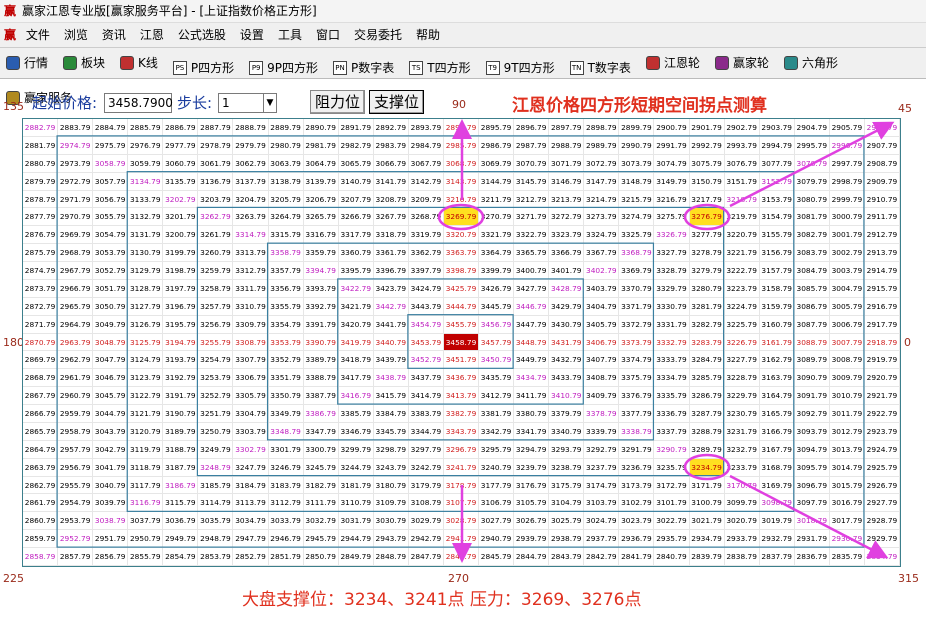 The height and width of the screenshot is (624, 926). I want to click on grid-cell: 2967.79, so click(76, 271).